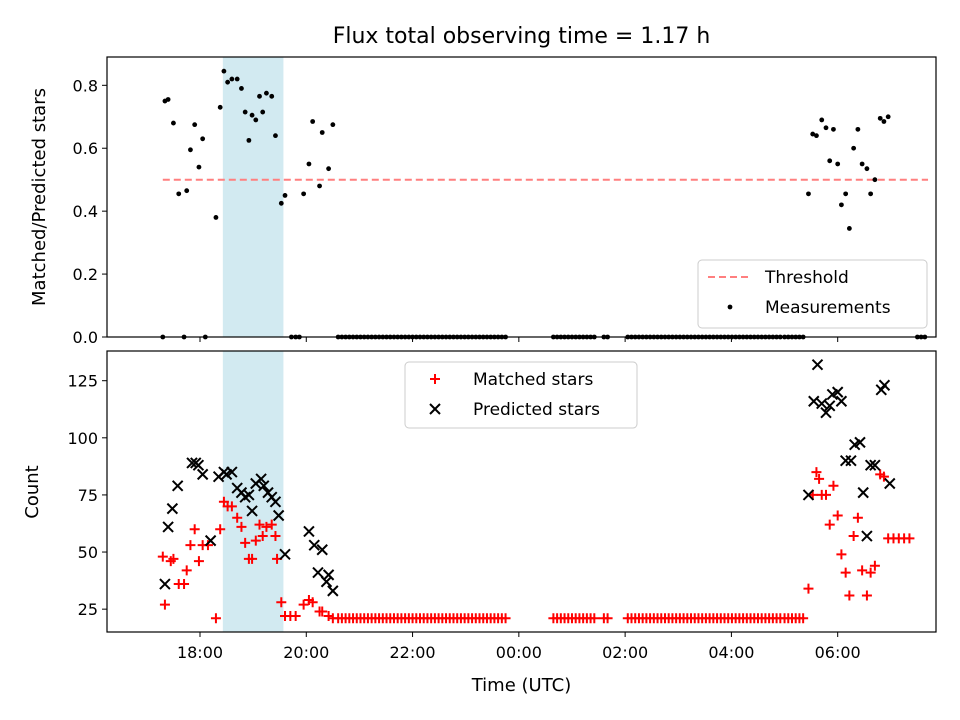  I want to click on legend-predicted-label: Predicted stars, so click(536, 410).